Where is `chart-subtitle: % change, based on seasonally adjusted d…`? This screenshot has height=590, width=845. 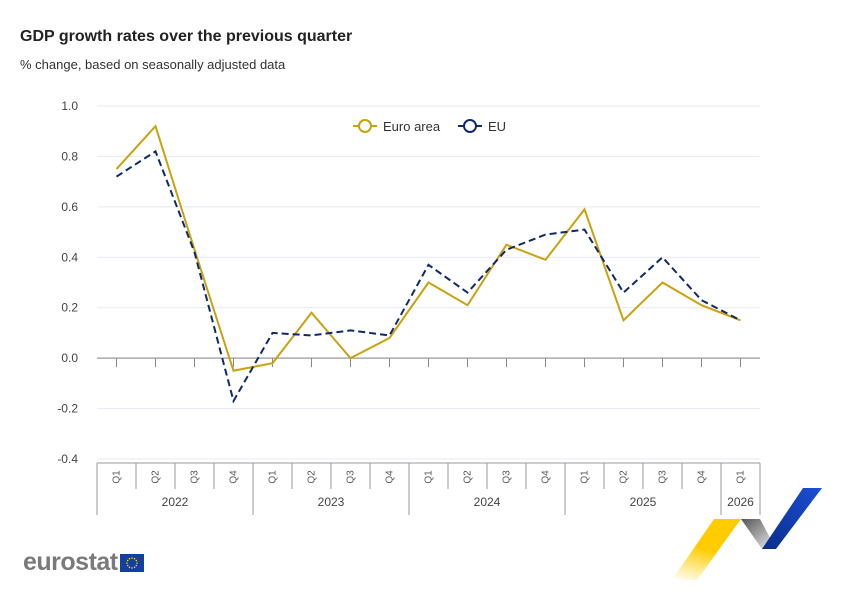 chart-subtitle: % change, based on seasonally adjusted d… is located at coordinates (153, 64).